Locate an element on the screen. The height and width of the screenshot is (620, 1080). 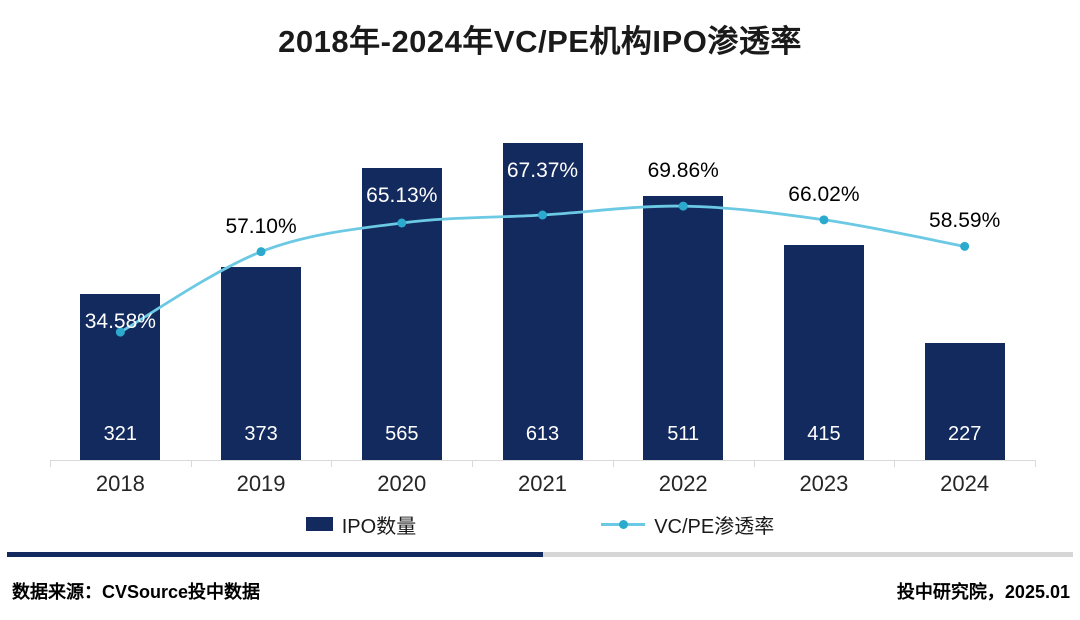
x-axis-label: 2022 is located at coordinates (683, 483).